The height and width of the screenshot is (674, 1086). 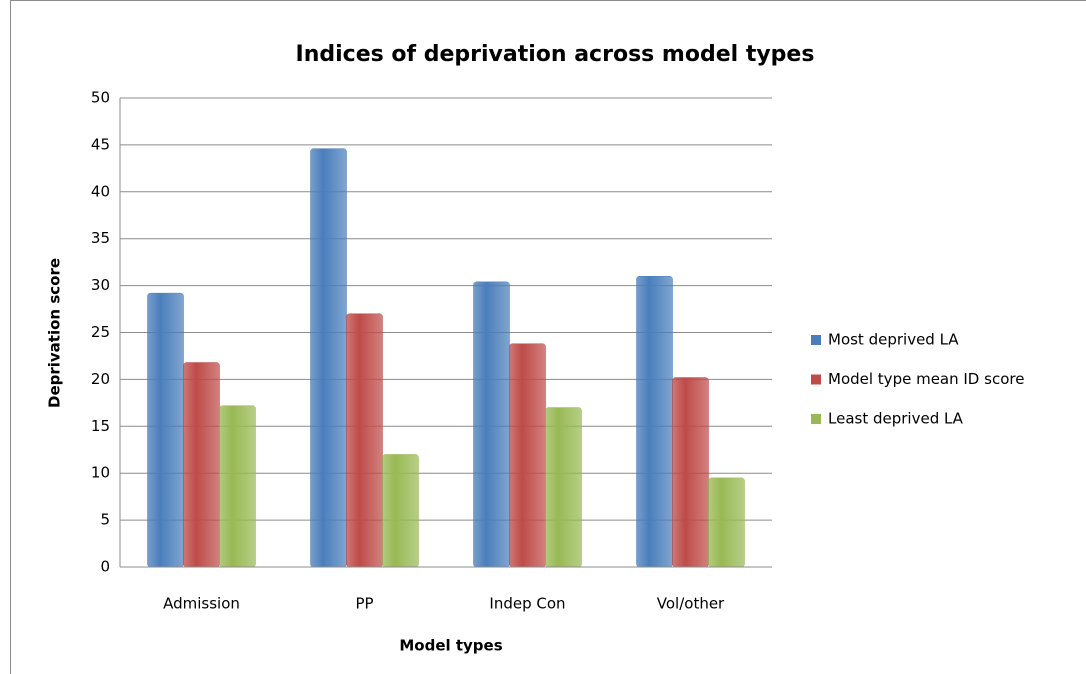 I want to click on y-tick-label: 0, so click(x=105, y=567).